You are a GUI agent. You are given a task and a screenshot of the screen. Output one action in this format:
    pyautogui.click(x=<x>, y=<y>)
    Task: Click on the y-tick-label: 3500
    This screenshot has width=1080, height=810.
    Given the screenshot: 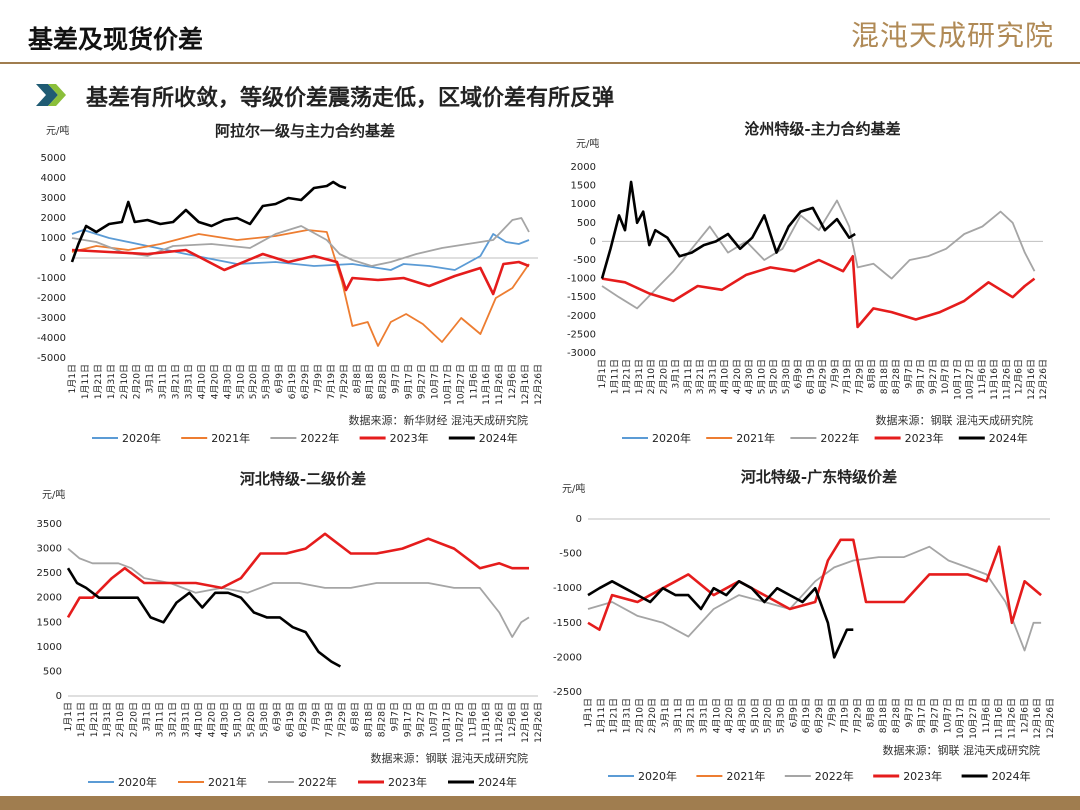 What is the action you would take?
    pyautogui.click(x=49, y=524)
    